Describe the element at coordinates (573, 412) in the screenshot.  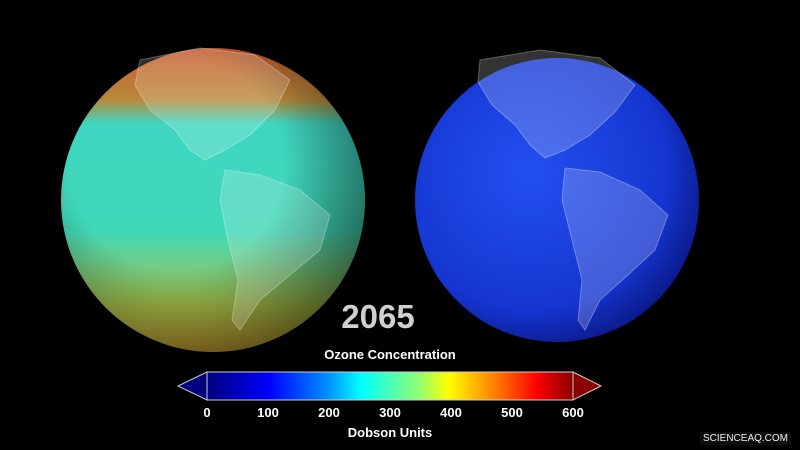
I see `tick-600: 600` at that location.